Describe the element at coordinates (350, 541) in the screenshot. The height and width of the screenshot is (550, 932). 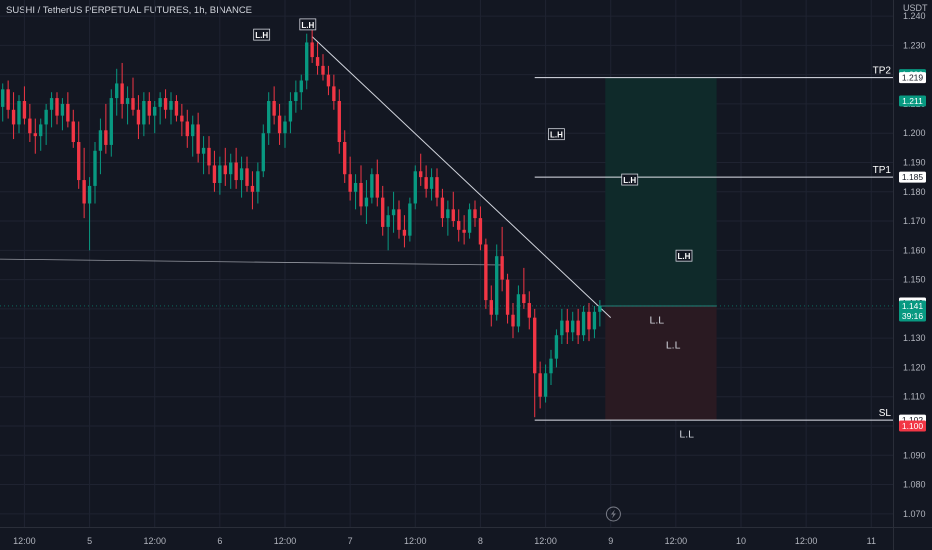
I see `time-tick-label: 7` at that location.